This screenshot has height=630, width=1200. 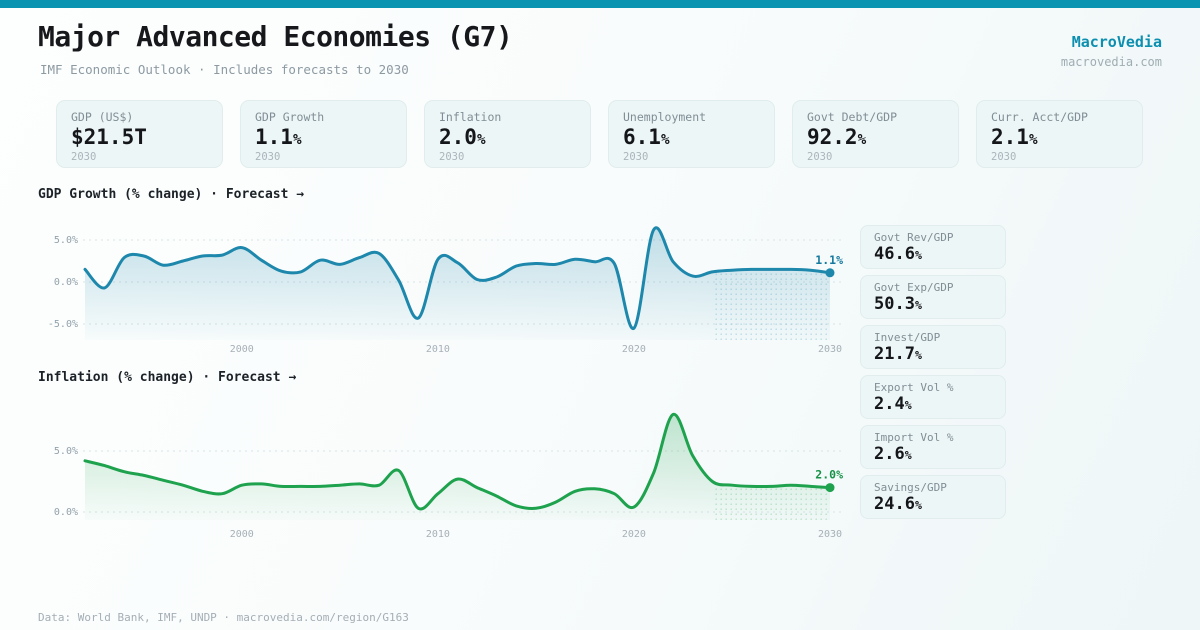 I want to click on stat-label: Curr. Acct/GDP, so click(x=1039, y=117).